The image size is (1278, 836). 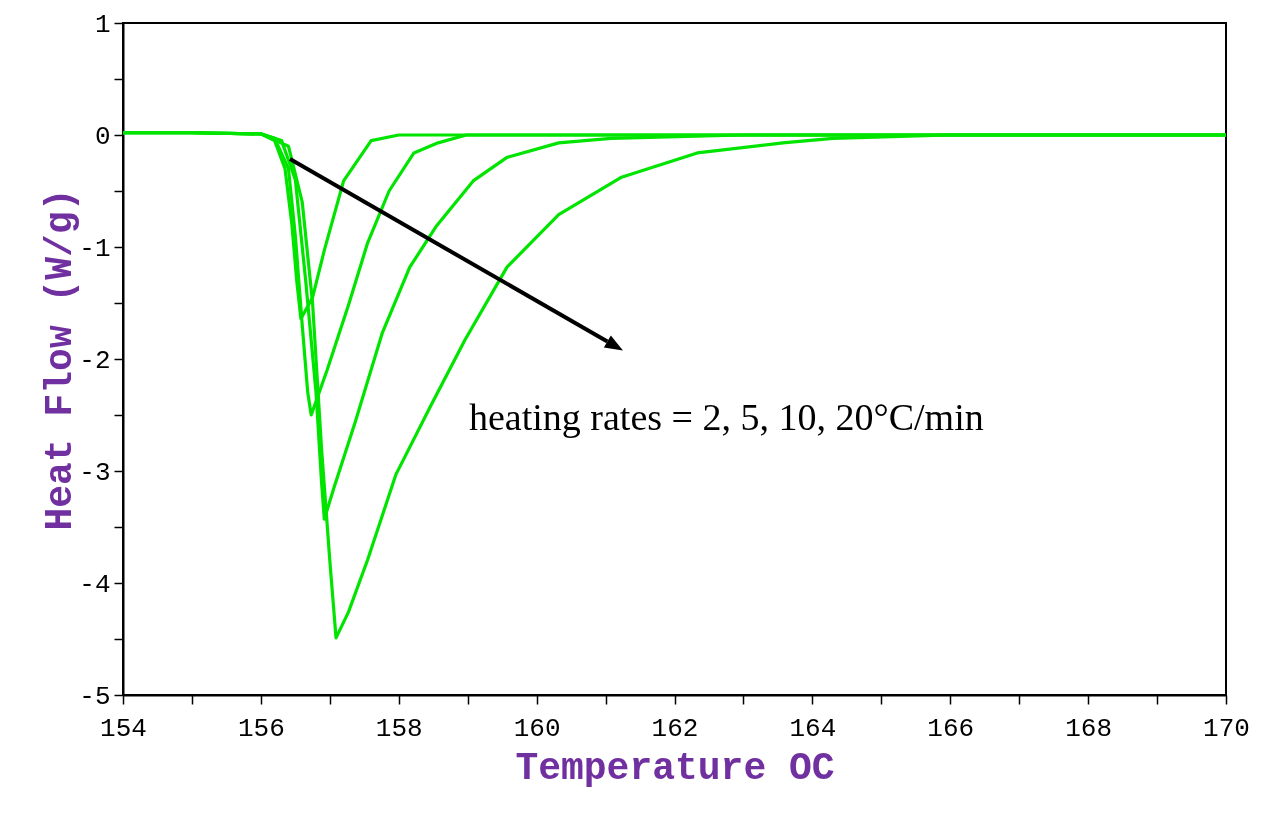 What do you see at coordinates (813, 728) in the screenshot?
I see `x-tick-label: 164` at bounding box center [813, 728].